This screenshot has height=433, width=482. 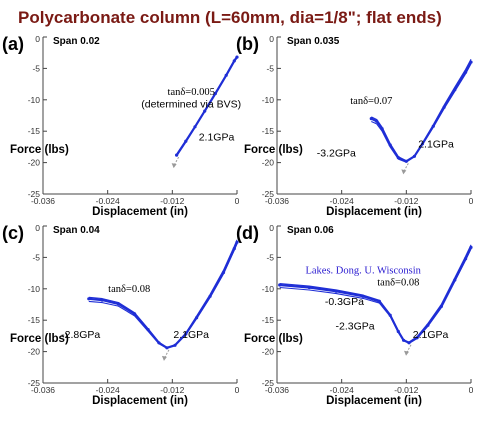 What do you see at coordinates (363, 271) in the screenshot?
I see `credit-text: Lakes. Dong. U. Wisconsin` at bounding box center [363, 271].